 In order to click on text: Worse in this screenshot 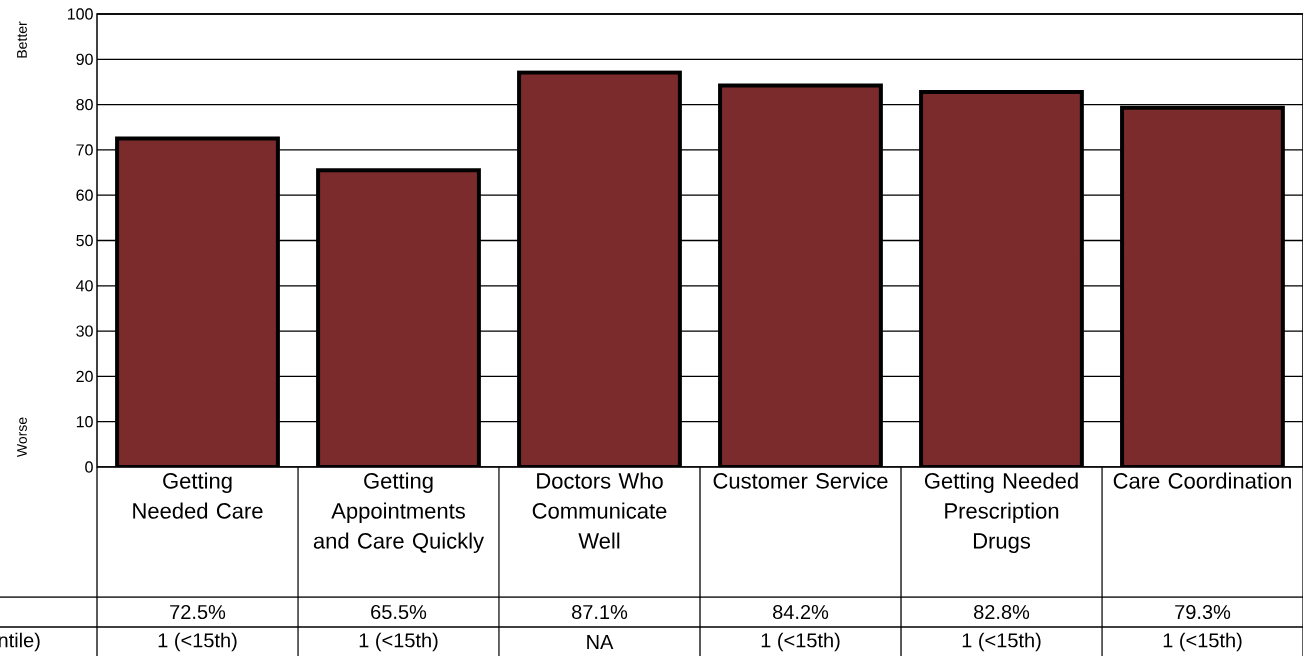, I will do `click(22, 437)`.